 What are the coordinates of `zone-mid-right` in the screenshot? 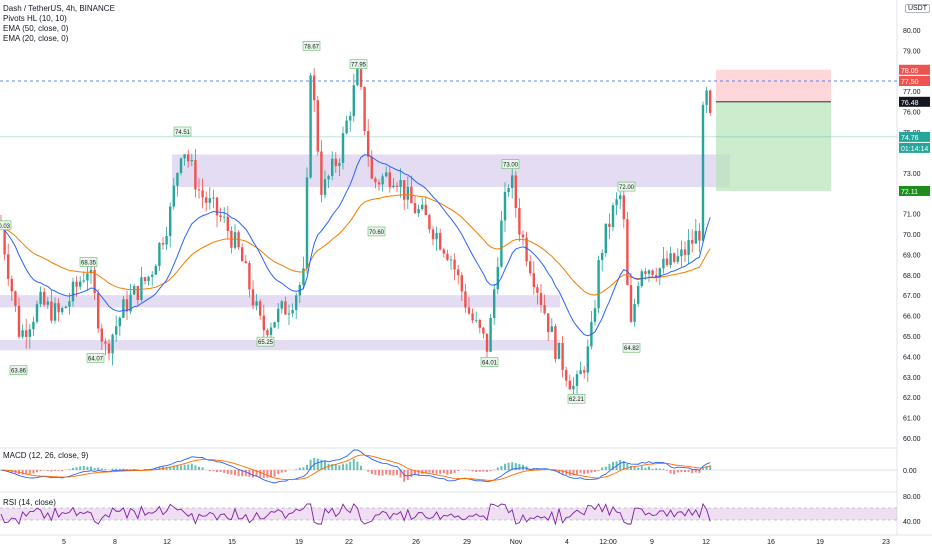 It's located at (432, 301).